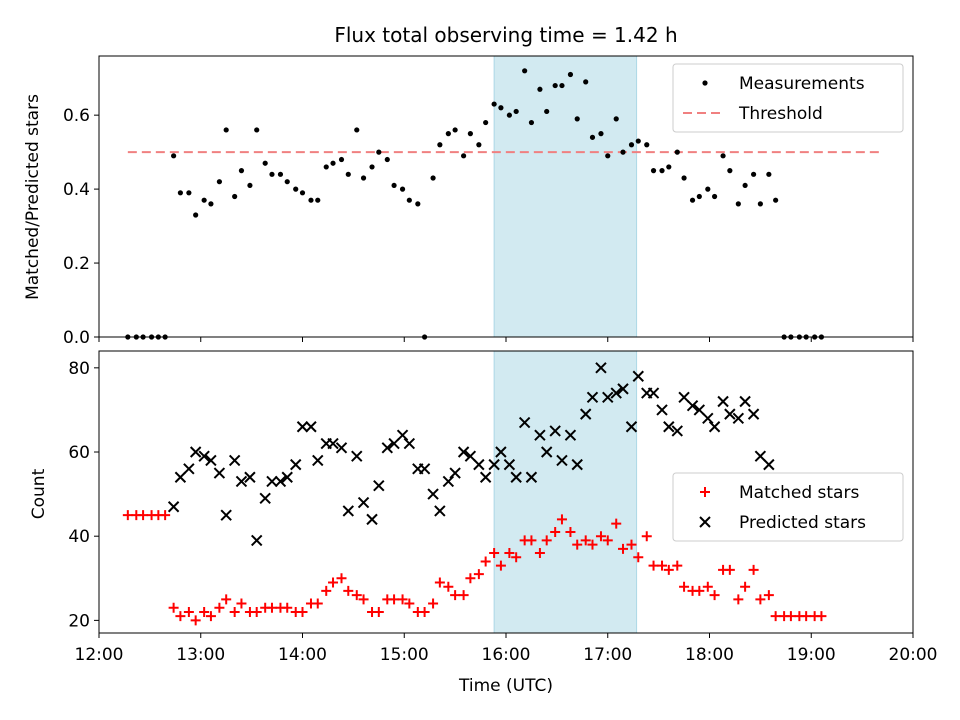  Describe the element at coordinates (76, 116) in the screenshot. I see `ratio-y-tick-label: 0.6` at that location.